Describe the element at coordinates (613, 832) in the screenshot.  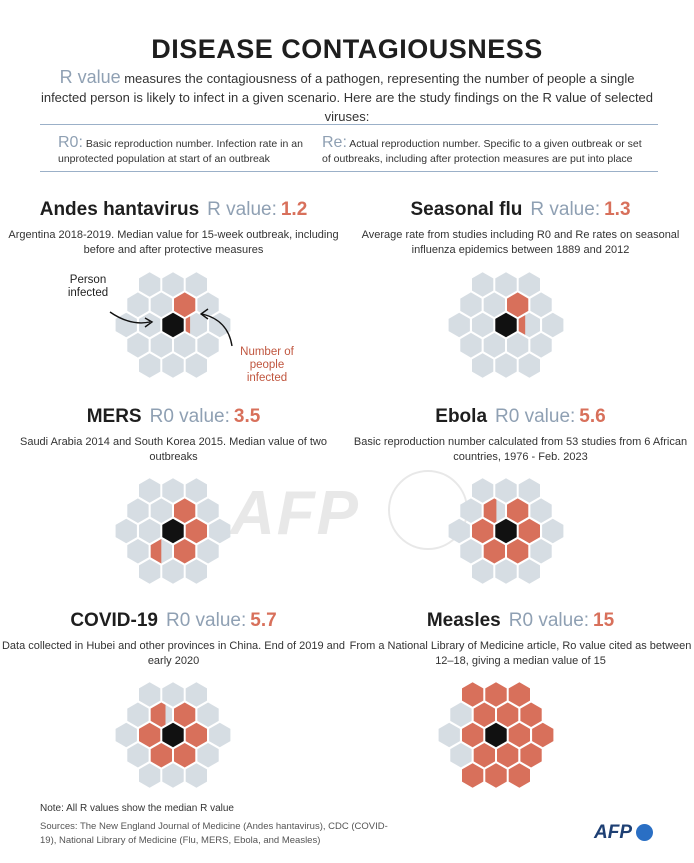
I see `afp-logo: AFP` at that location.